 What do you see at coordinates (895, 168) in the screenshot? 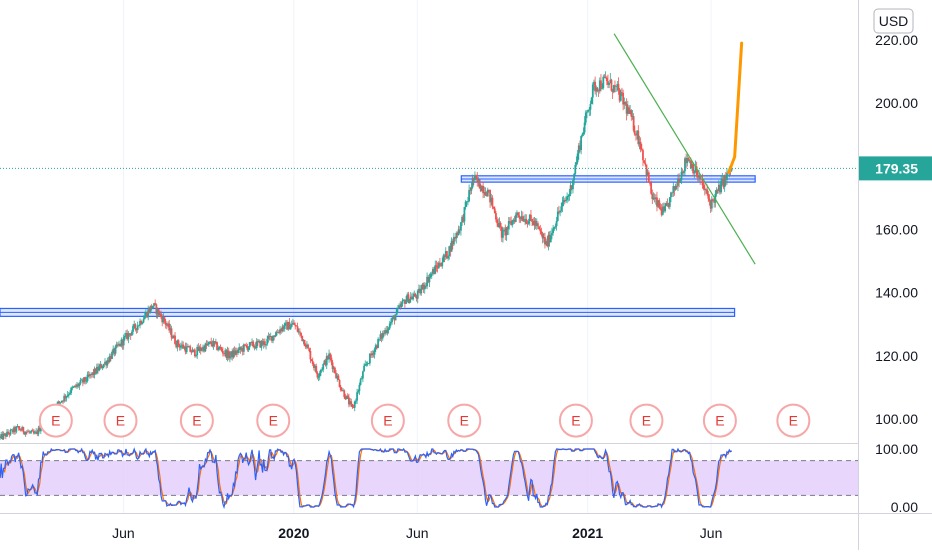
I see `last-price-tag` at bounding box center [895, 168].